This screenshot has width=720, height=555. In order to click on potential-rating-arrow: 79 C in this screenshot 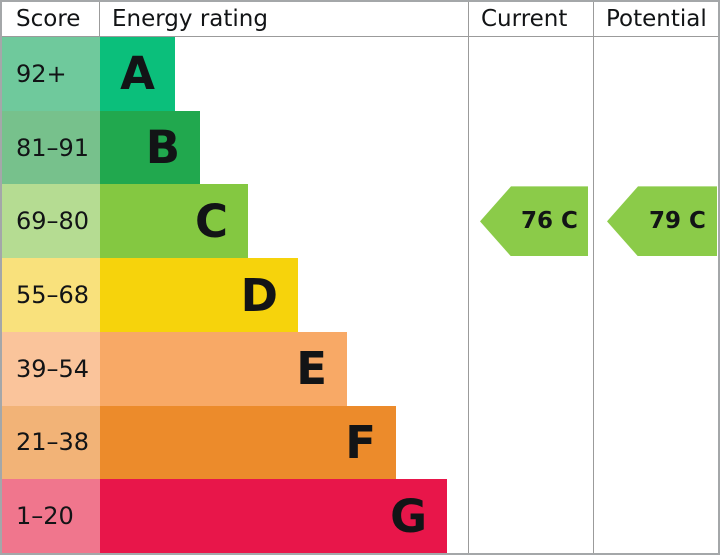, I will do `click(662, 221)`.